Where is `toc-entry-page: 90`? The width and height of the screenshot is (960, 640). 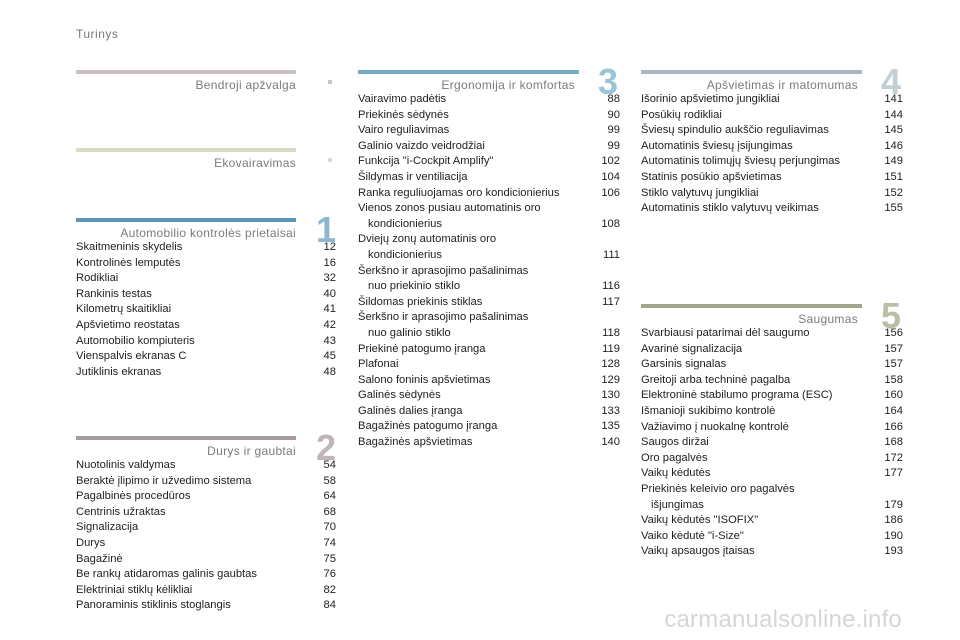
toc-entry-page: 90 is located at coordinates (613, 114).